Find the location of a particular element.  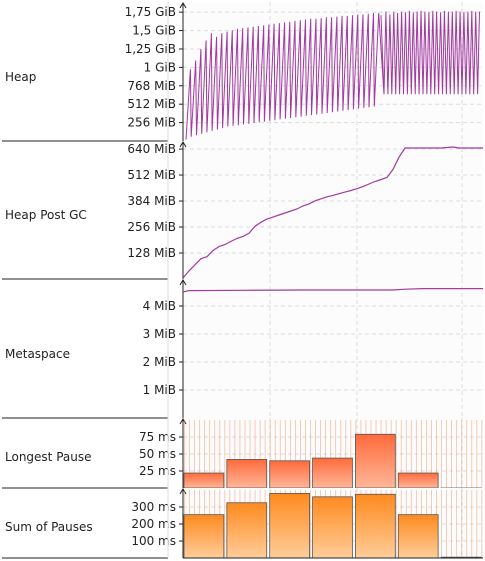

sum-of-pauses-label: Sum of Pauses is located at coordinates (49, 527).